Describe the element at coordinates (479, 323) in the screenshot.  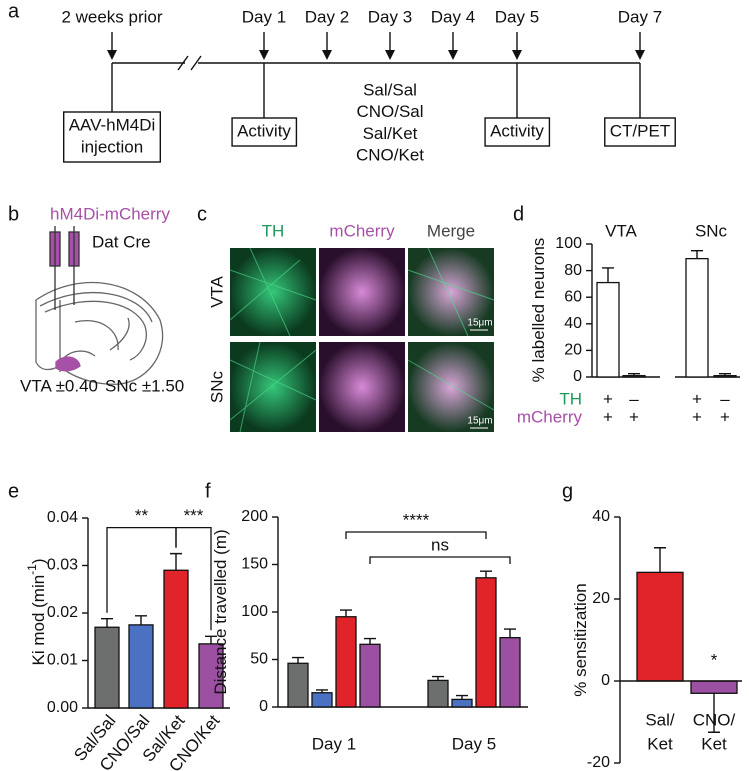
I see `scale-bar-label: 15μm` at that location.